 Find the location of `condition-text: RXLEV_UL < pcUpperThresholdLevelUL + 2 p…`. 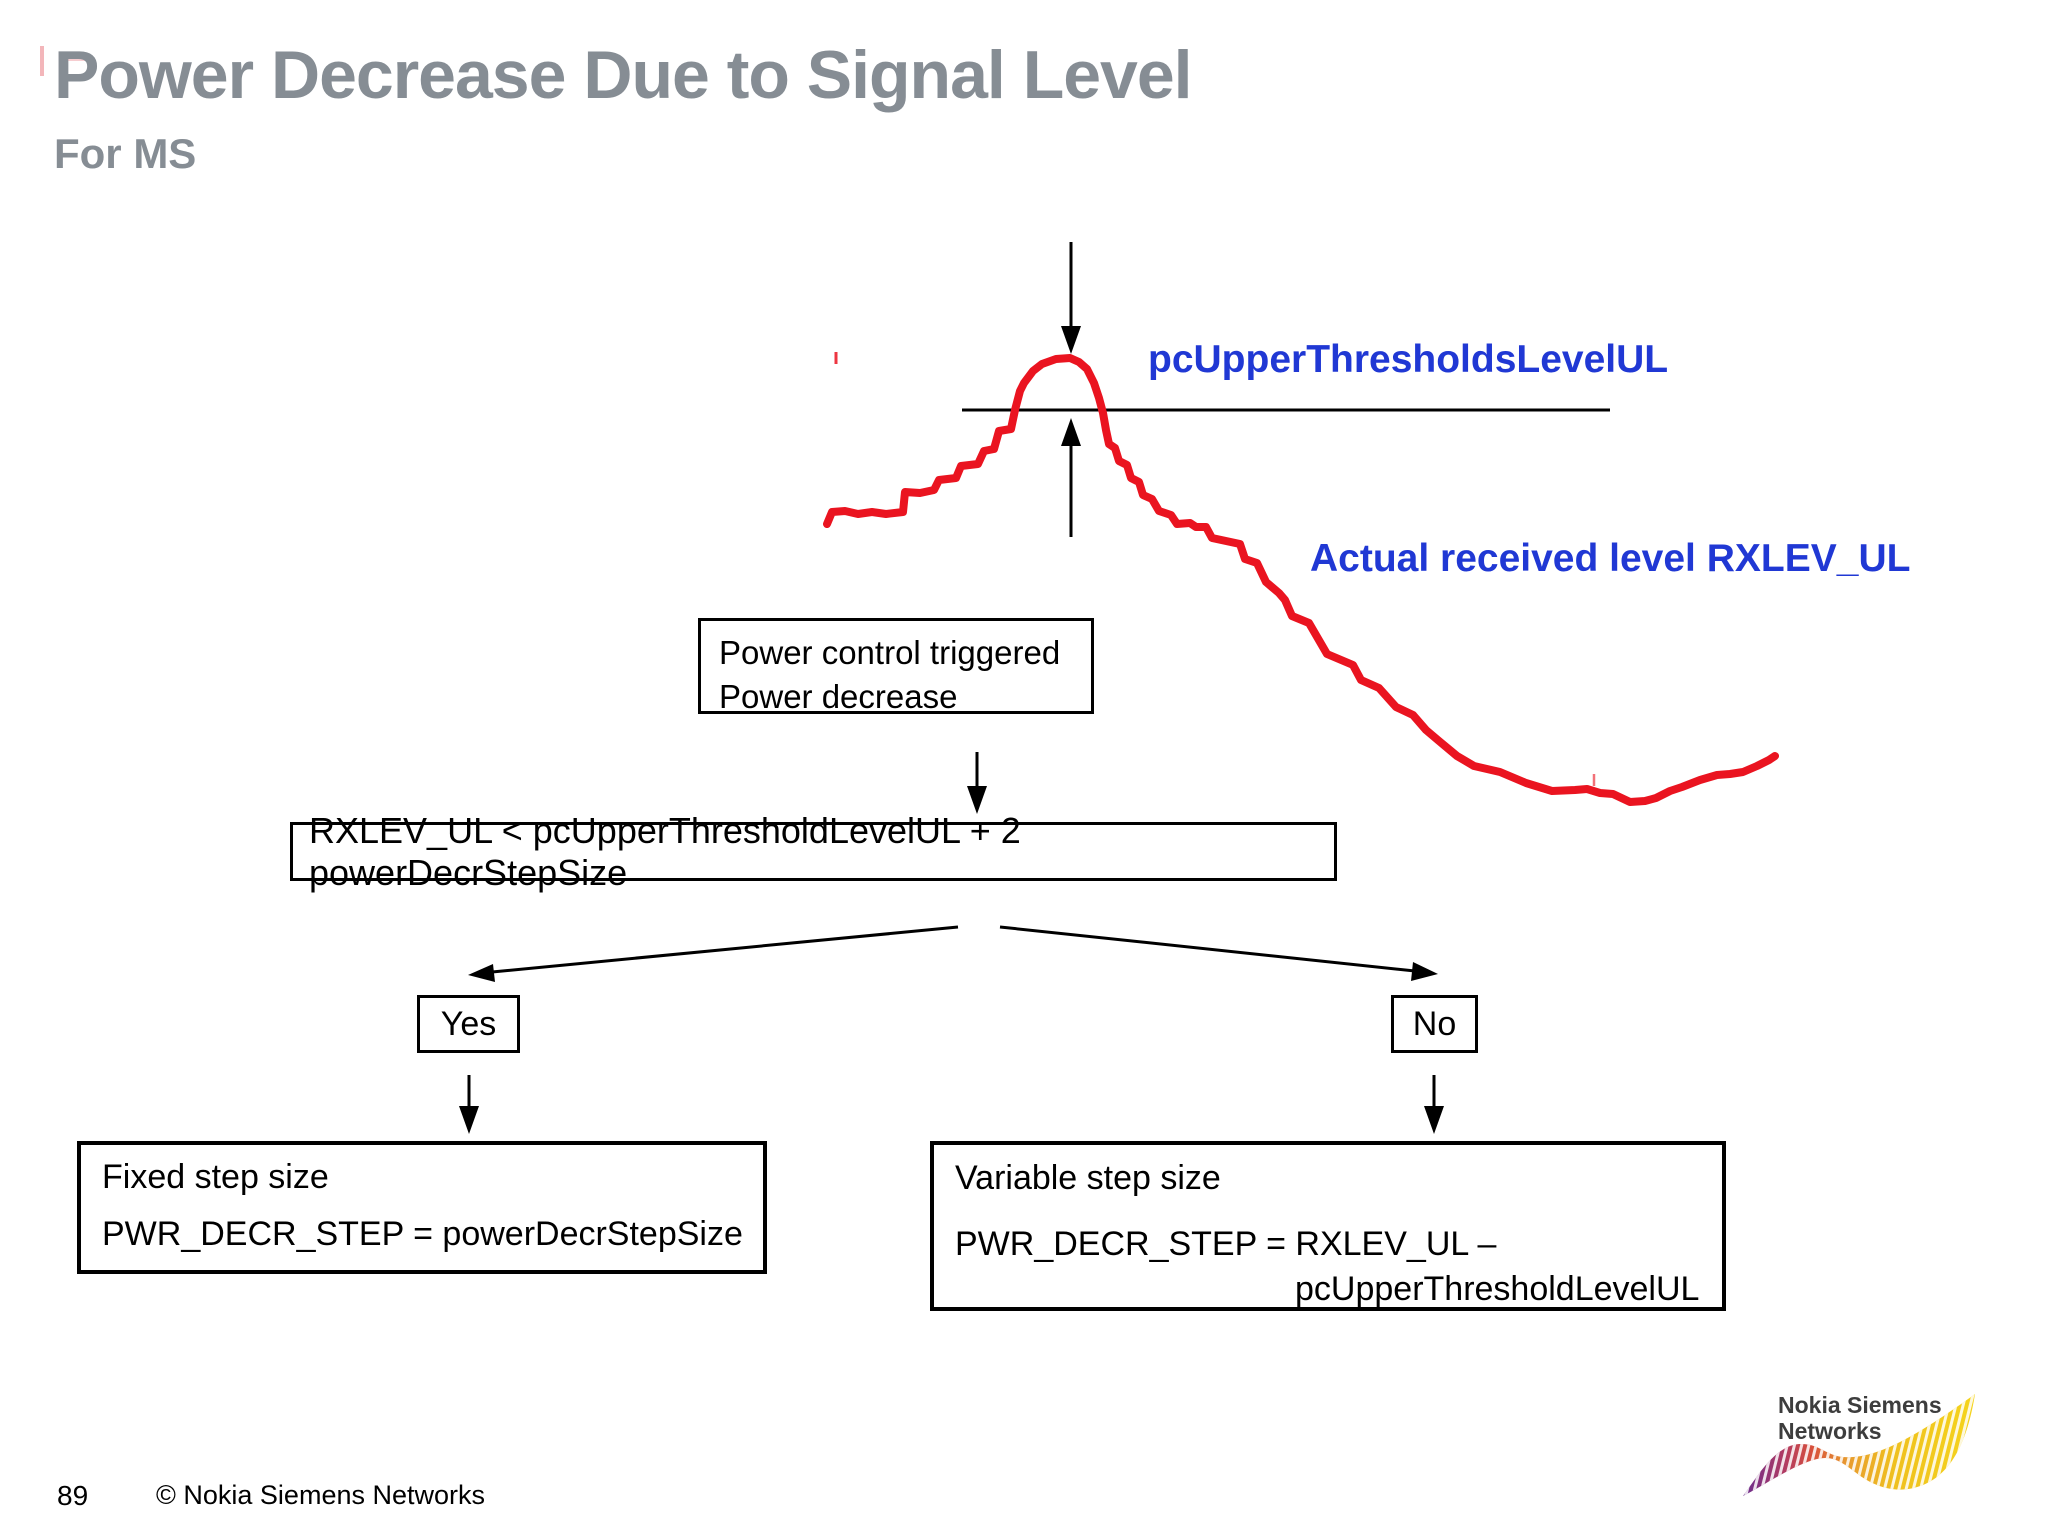

condition-text: RXLEV_UL < pcUpperThresholdLevelUL + 2 p… is located at coordinates (665, 851).